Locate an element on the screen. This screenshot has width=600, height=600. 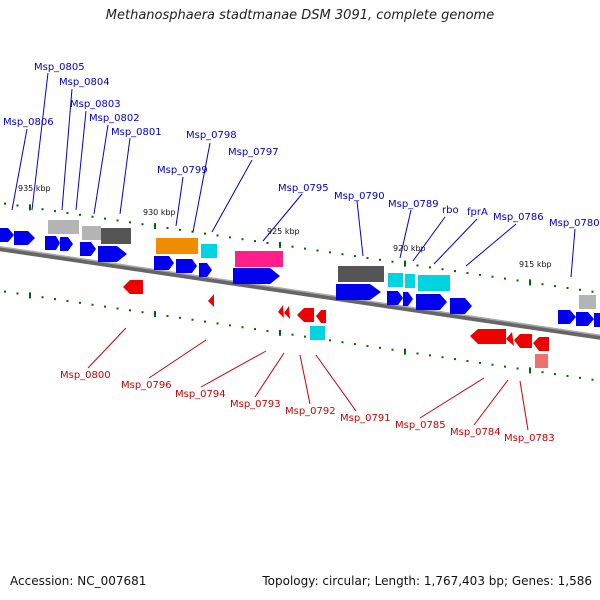
scale-label: 920 kbp is located at coordinates (409, 248).